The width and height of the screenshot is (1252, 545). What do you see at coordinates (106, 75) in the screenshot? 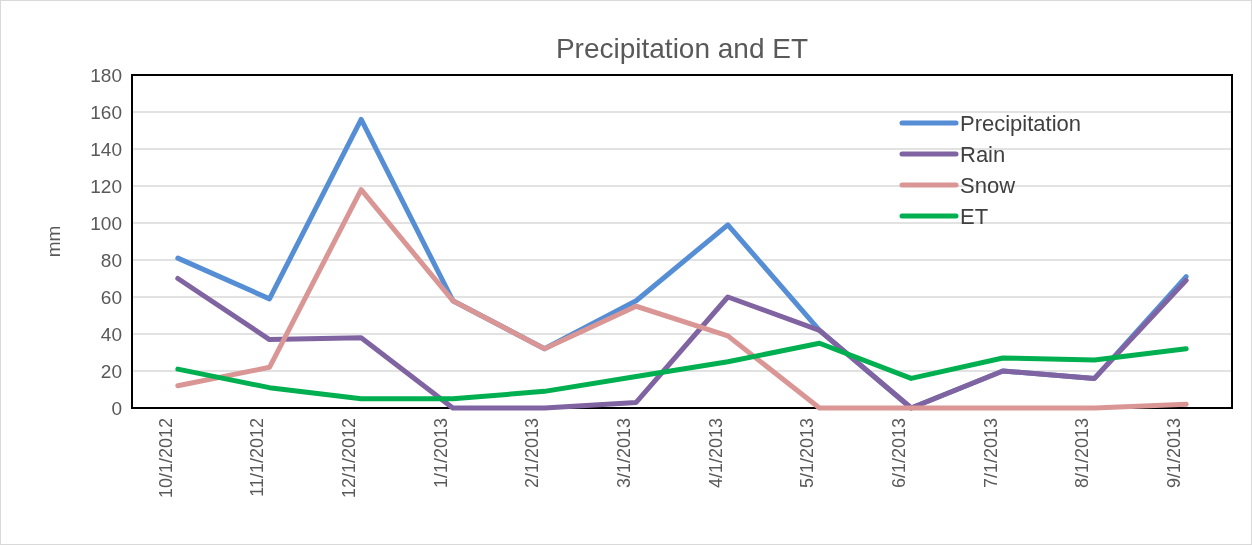
I see `y-tick-label: 180` at bounding box center [106, 75].